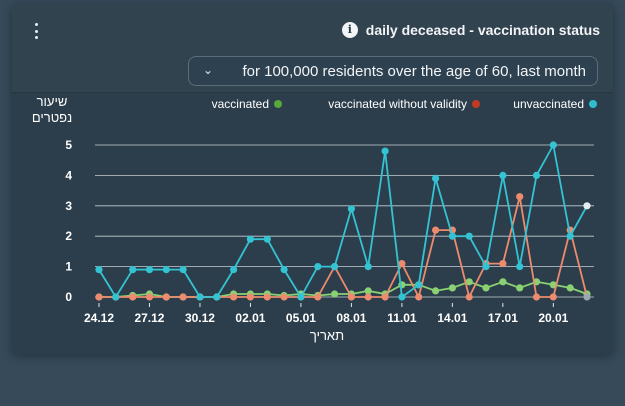 Image resolution: width=625 pixels, height=406 pixels. Describe the element at coordinates (301, 318) in the screenshot. I see `x-tick-label: 05.01` at that location.